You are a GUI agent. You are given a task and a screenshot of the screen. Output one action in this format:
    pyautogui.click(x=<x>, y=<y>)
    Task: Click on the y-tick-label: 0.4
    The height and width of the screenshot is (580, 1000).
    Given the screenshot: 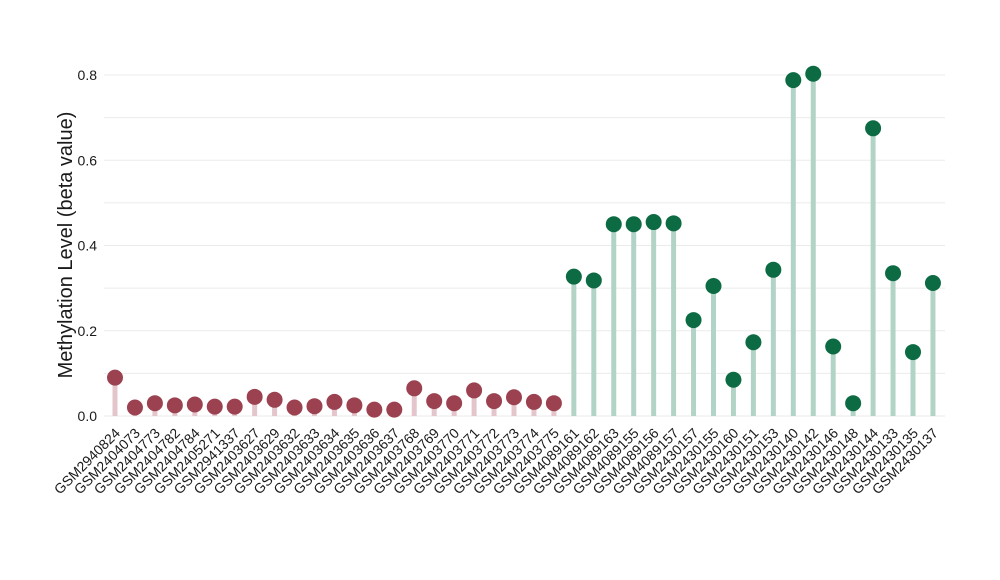 What is the action you would take?
    pyautogui.click(x=88, y=246)
    